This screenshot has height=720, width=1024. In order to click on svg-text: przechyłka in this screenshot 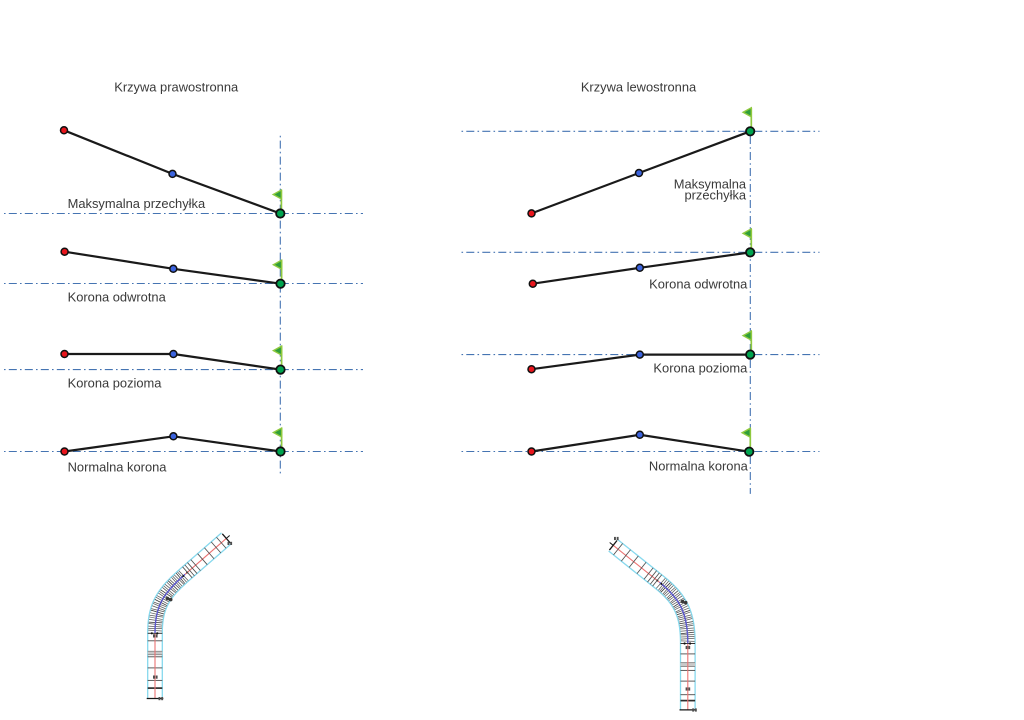, I will do `click(715, 195)`.